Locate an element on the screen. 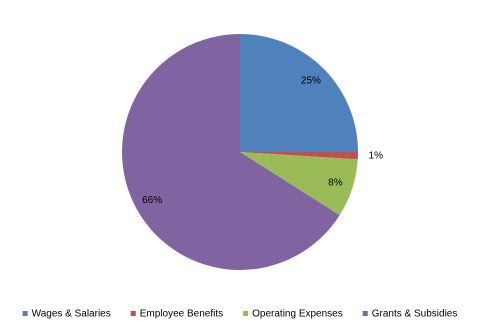 The image size is (480, 333). data-label: 8% is located at coordinates (335, 183).